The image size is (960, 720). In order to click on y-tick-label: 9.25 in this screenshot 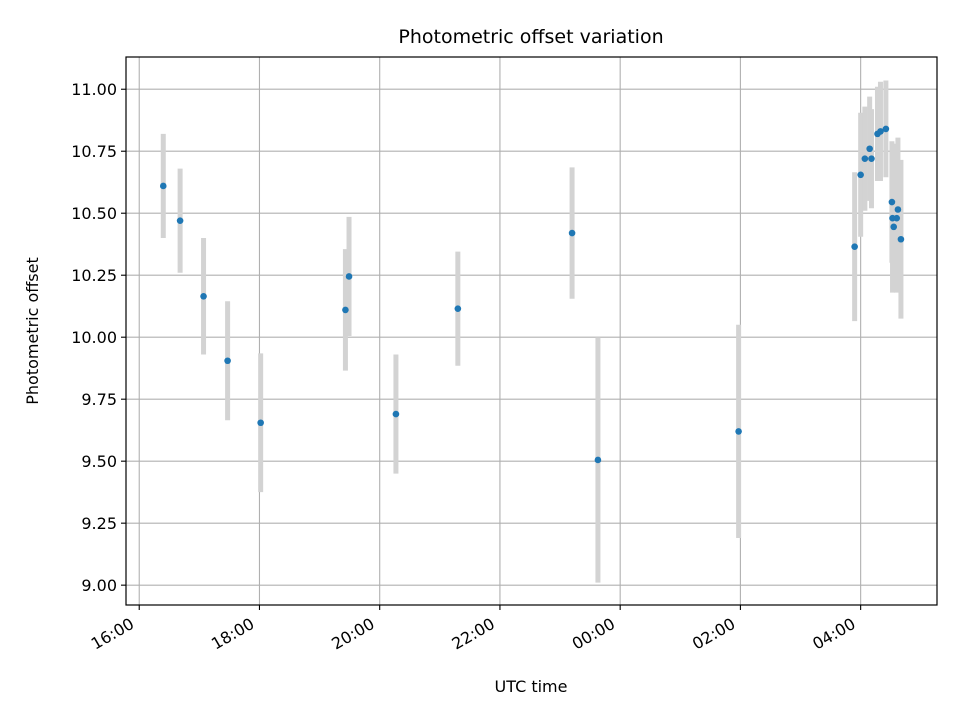, I will do `click(99, 523)`.